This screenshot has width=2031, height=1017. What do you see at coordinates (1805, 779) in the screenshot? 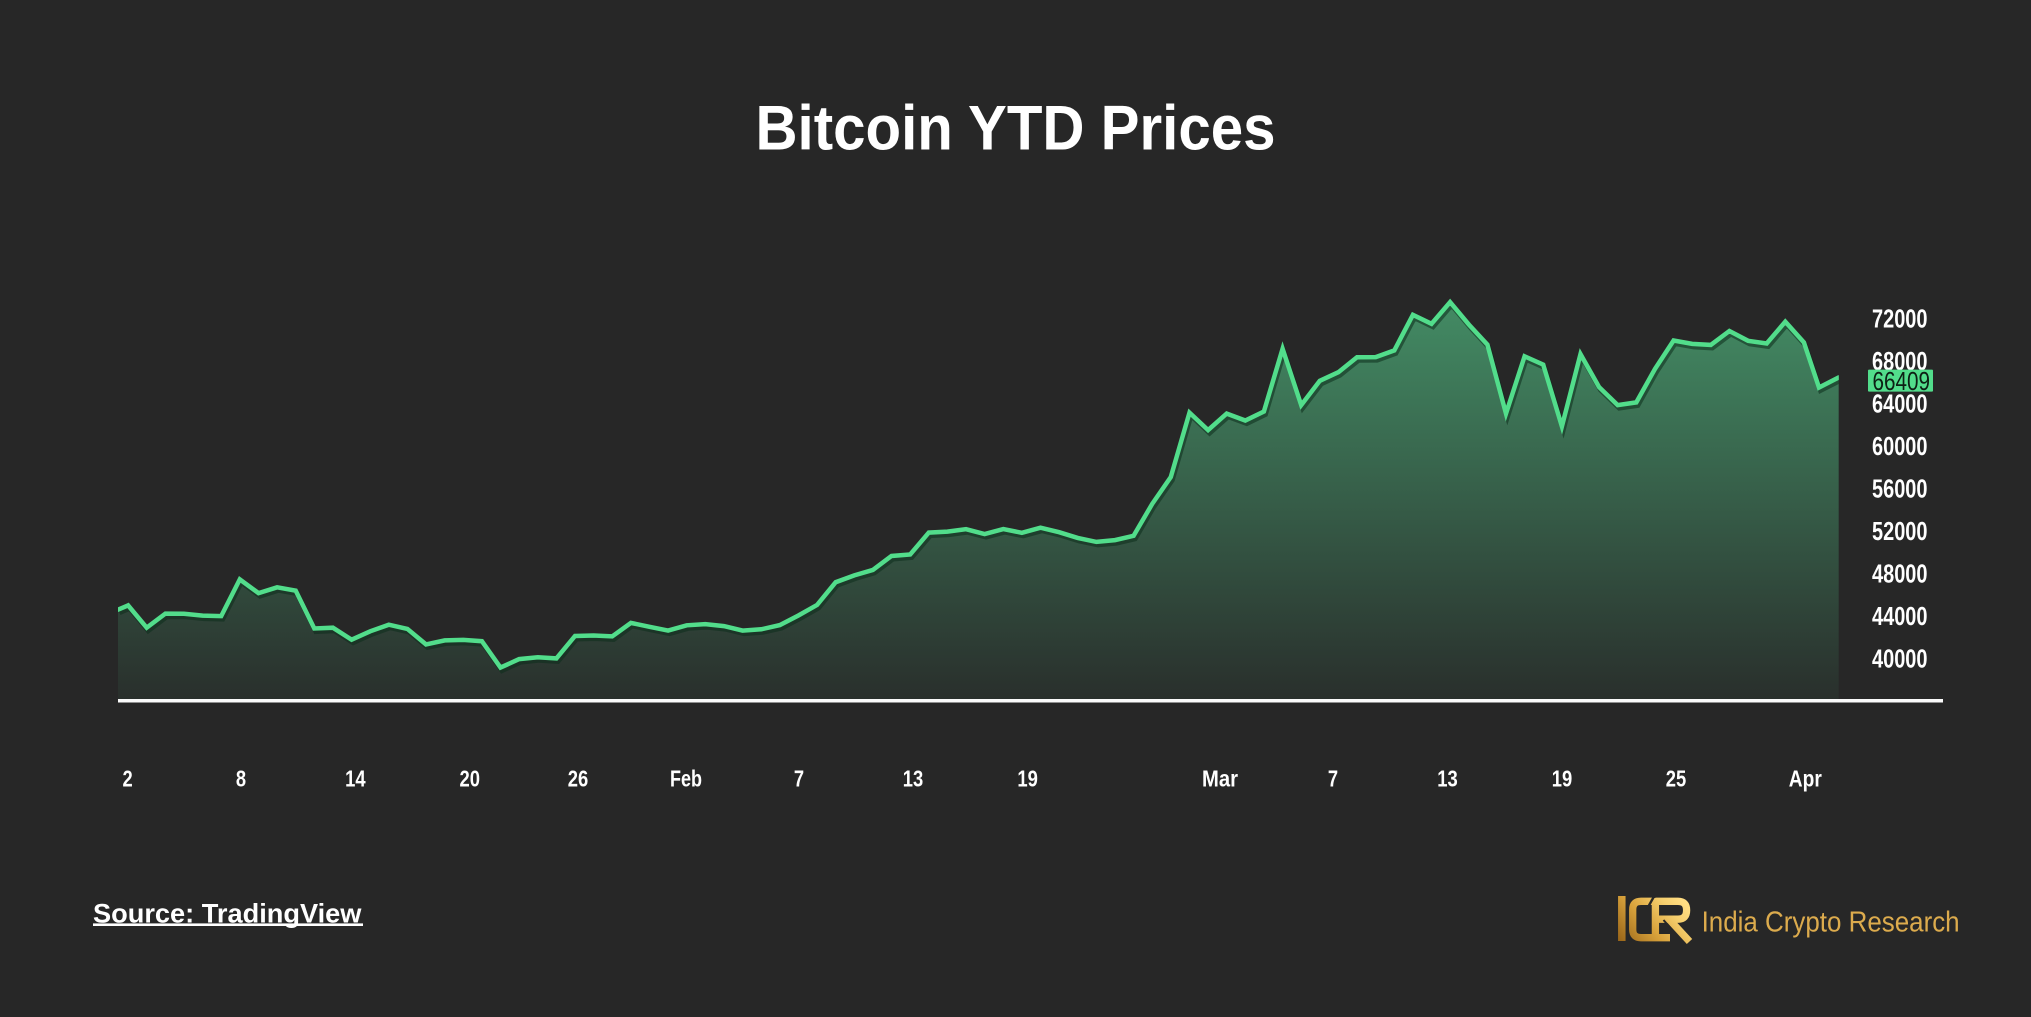
I see `svg-text: Apr` at bounding box center [1805, 779].